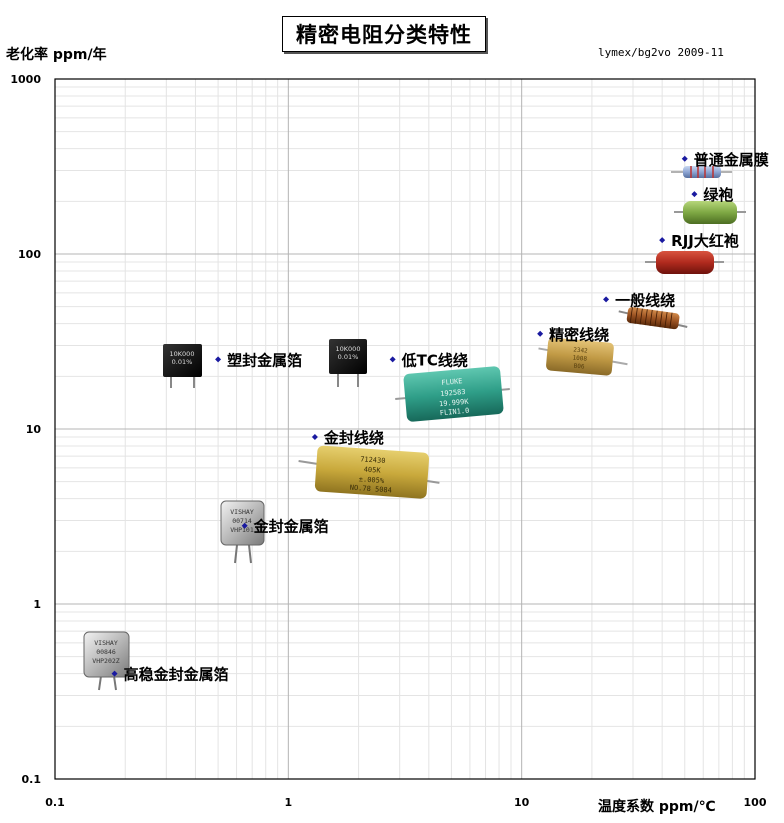 The height and width of the screenshot is (823, 784). I want to click on low-tc-wirewound-image: FLUKE 192583 19.999K FLIN1.0, so click(452, 394).